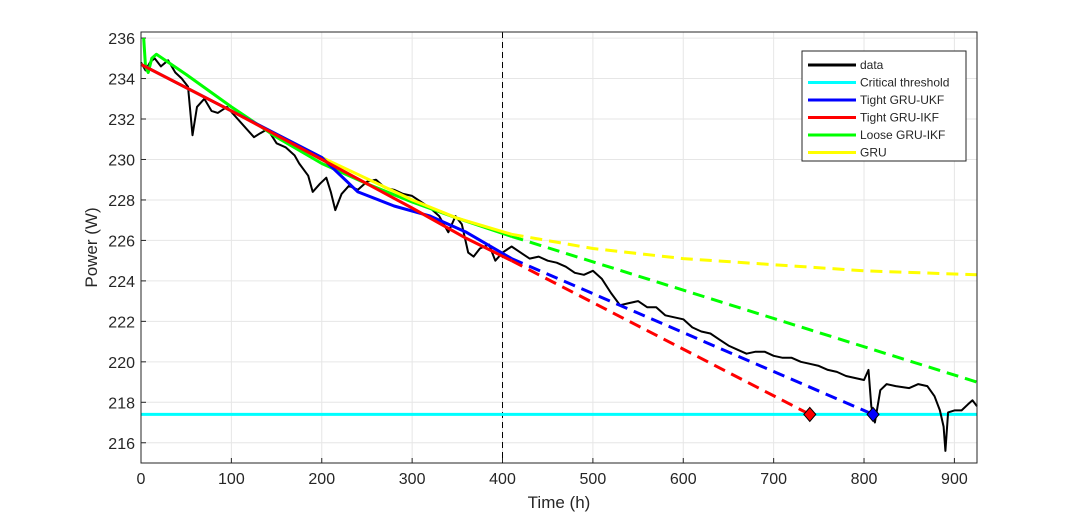 Image resolution: width=1081 pixels, height=523 pixels. What do you see at coordinates (954, 479) in the screenshot?
I see `x-tick-label: 900` at bounding box center [954, 479].